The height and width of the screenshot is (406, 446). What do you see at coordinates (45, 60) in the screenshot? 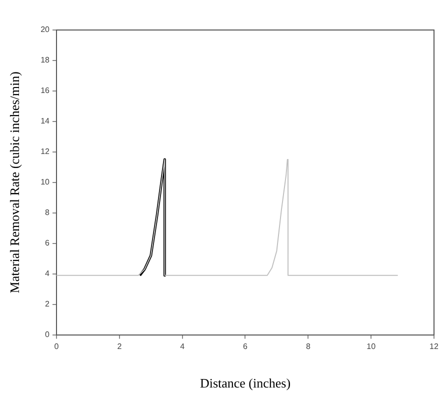
I see `y-tick-label: 18` at bounding box center [45, 60].